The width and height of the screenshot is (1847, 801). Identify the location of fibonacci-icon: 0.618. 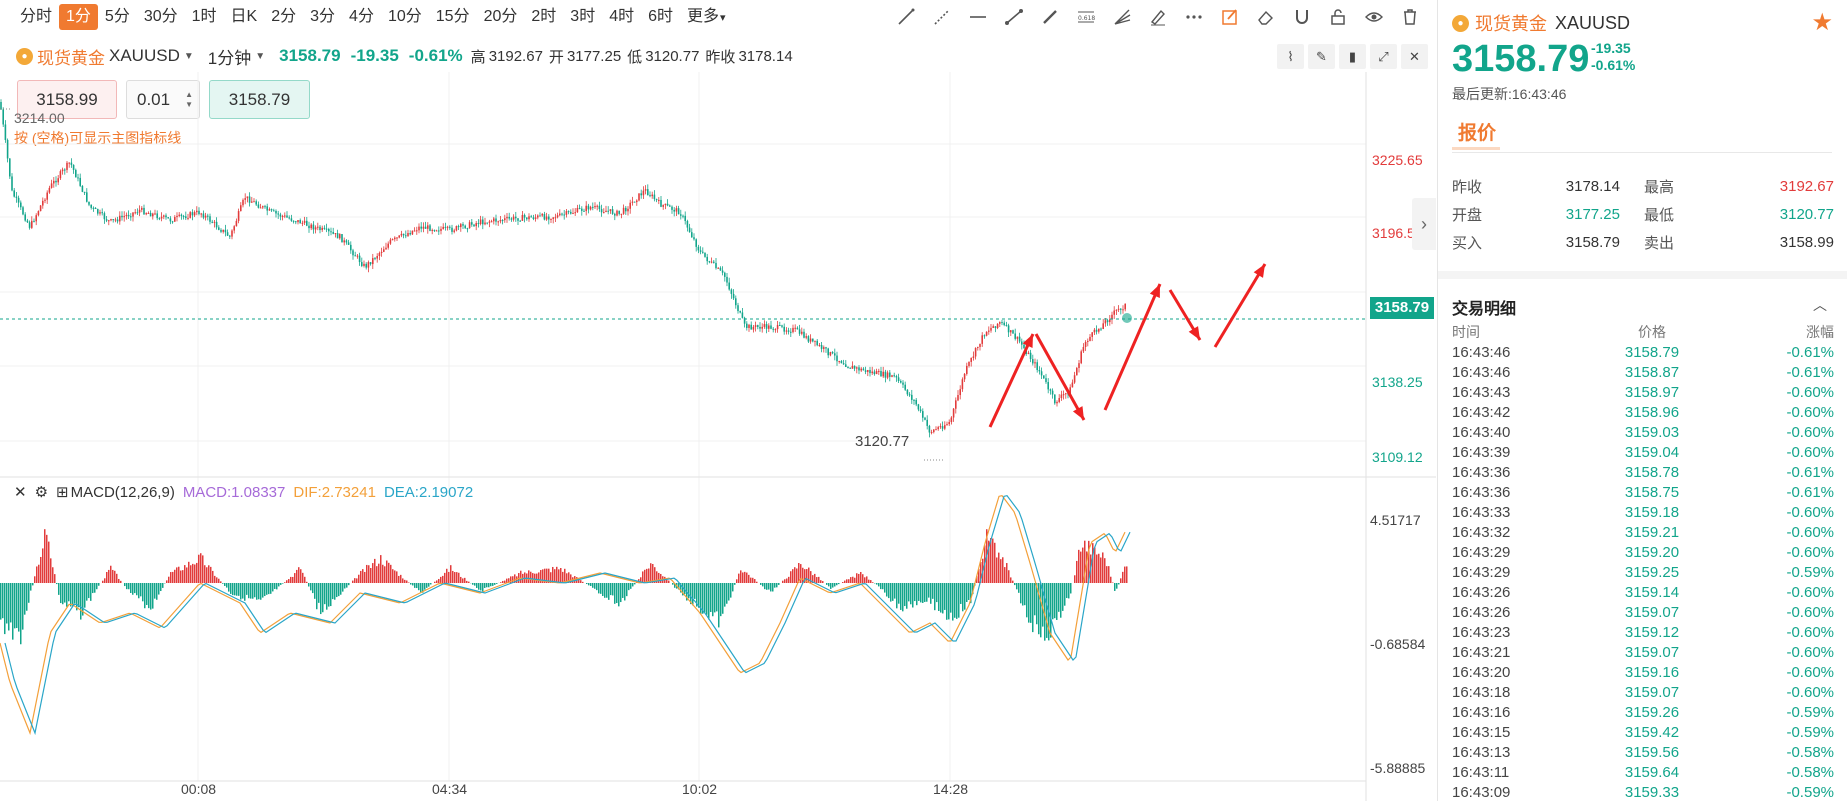
(1086, 17).